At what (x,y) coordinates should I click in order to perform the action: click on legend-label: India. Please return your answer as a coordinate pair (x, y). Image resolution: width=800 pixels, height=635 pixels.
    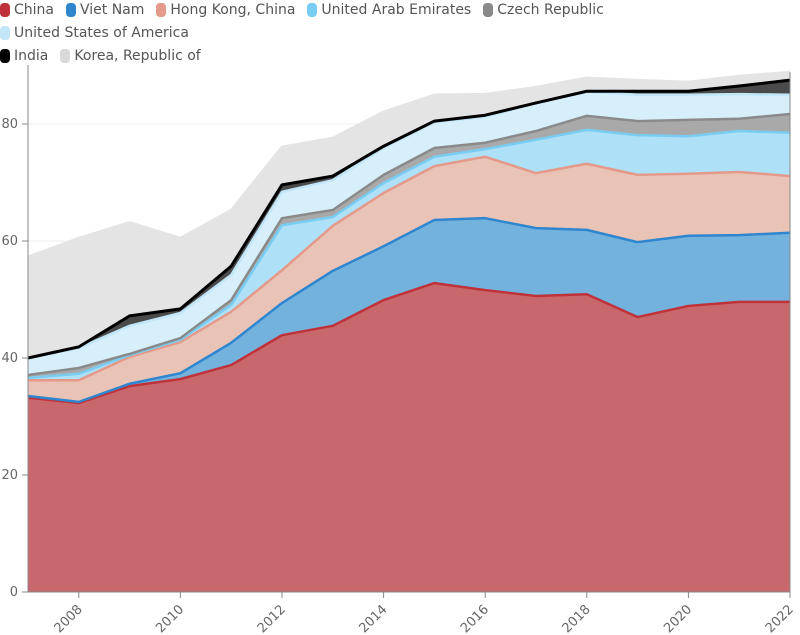
    Looking at the image, I should click on (31, 56).